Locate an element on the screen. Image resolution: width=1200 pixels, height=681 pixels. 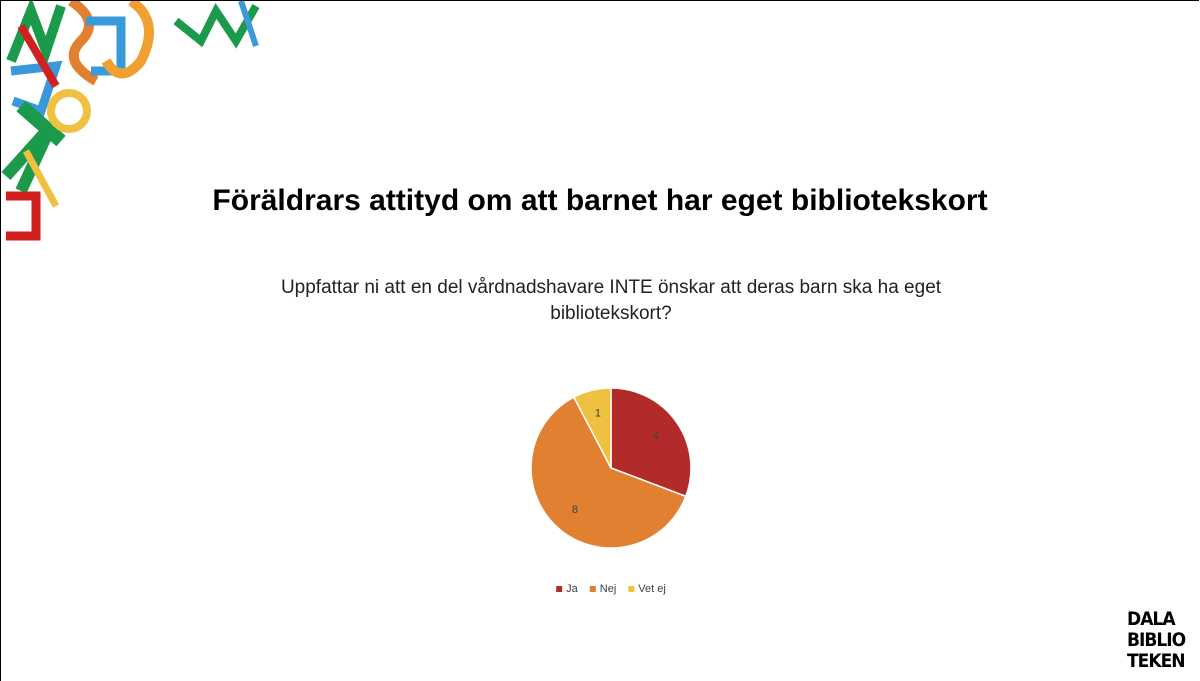
legend-label: Ja is located at coordinates (572, 589).